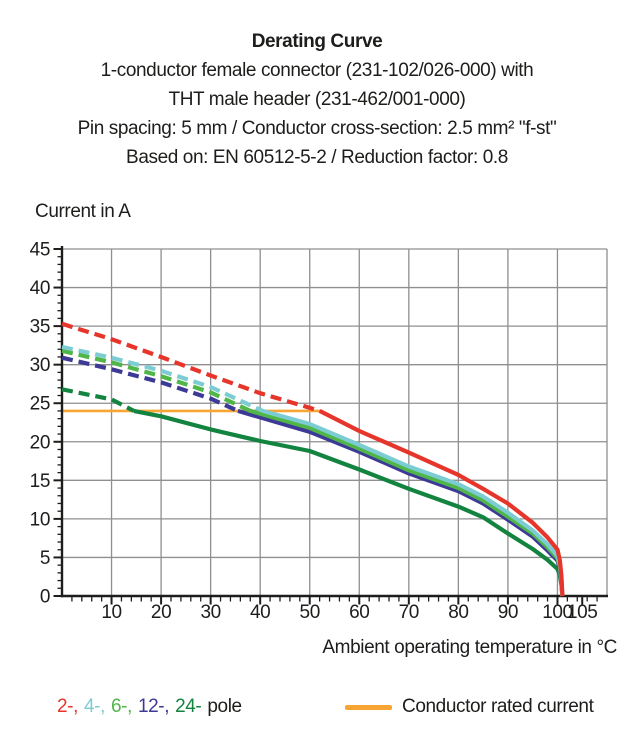 Image resolution: width=634 pixels, height=742 pixels. Describe the element at coordinates (98, 400) in the screenshot. I see `curve-24-pole-dashed` at that location.